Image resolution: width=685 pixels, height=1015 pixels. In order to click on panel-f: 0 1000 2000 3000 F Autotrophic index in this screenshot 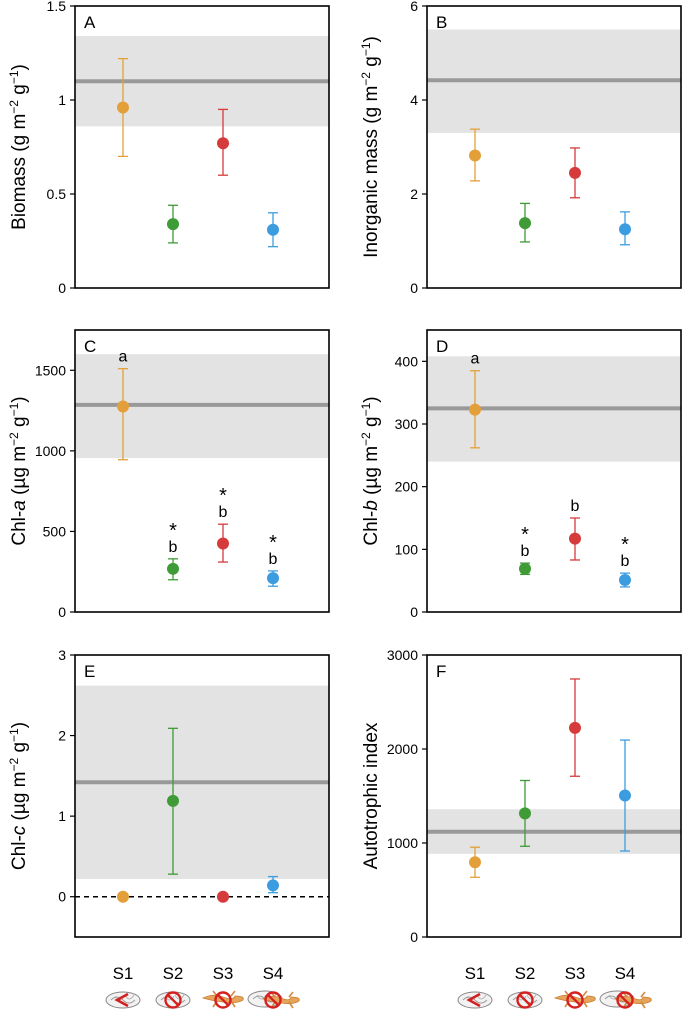, I will do `click(521, 796)`.